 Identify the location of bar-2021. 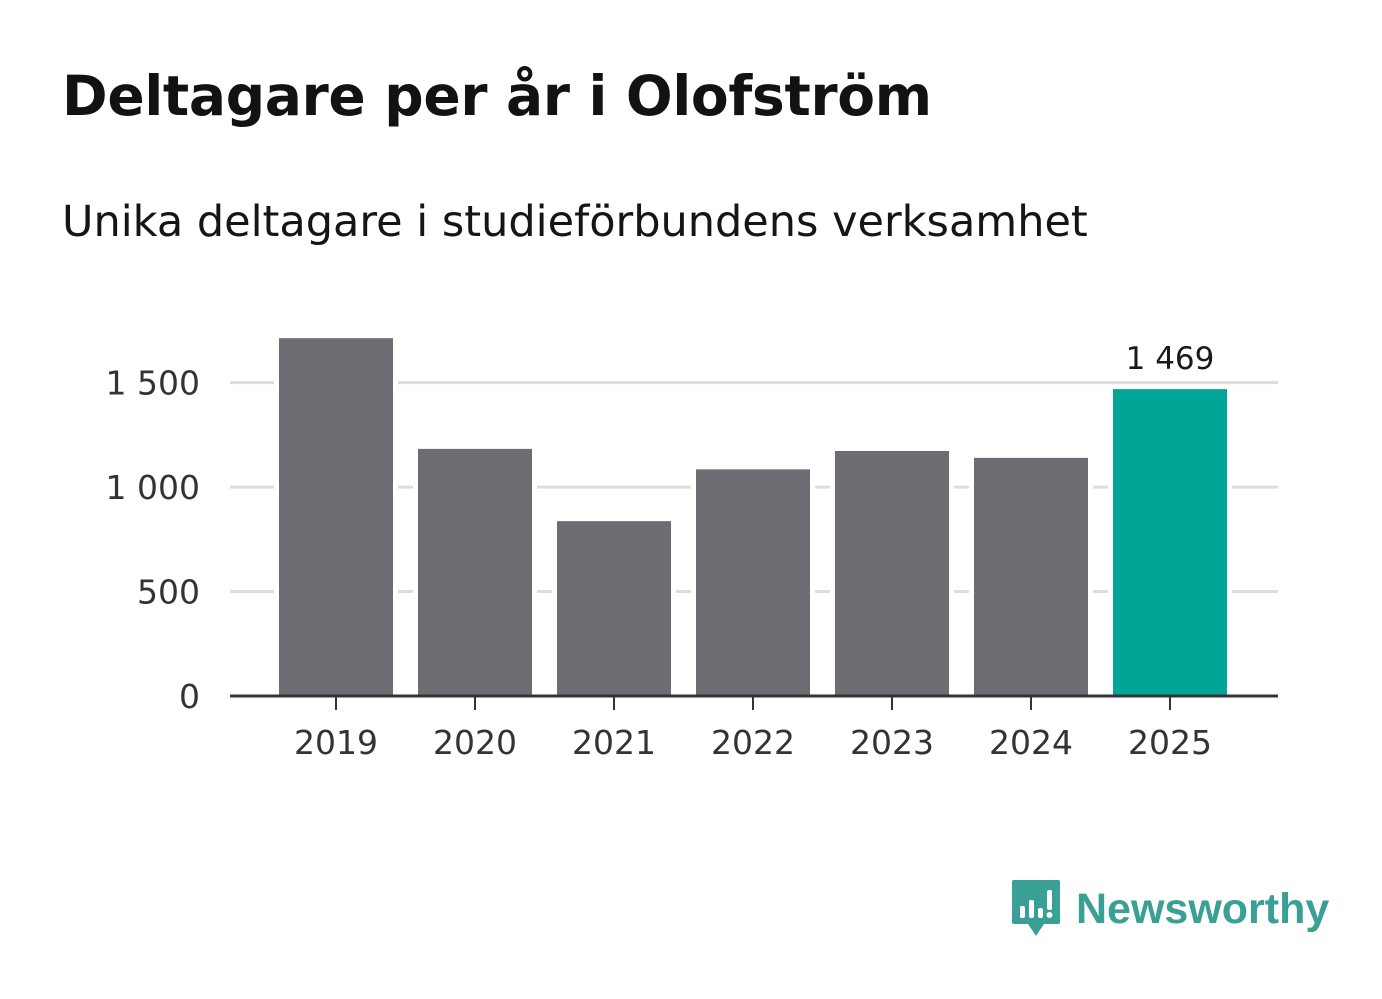
(614, 608).